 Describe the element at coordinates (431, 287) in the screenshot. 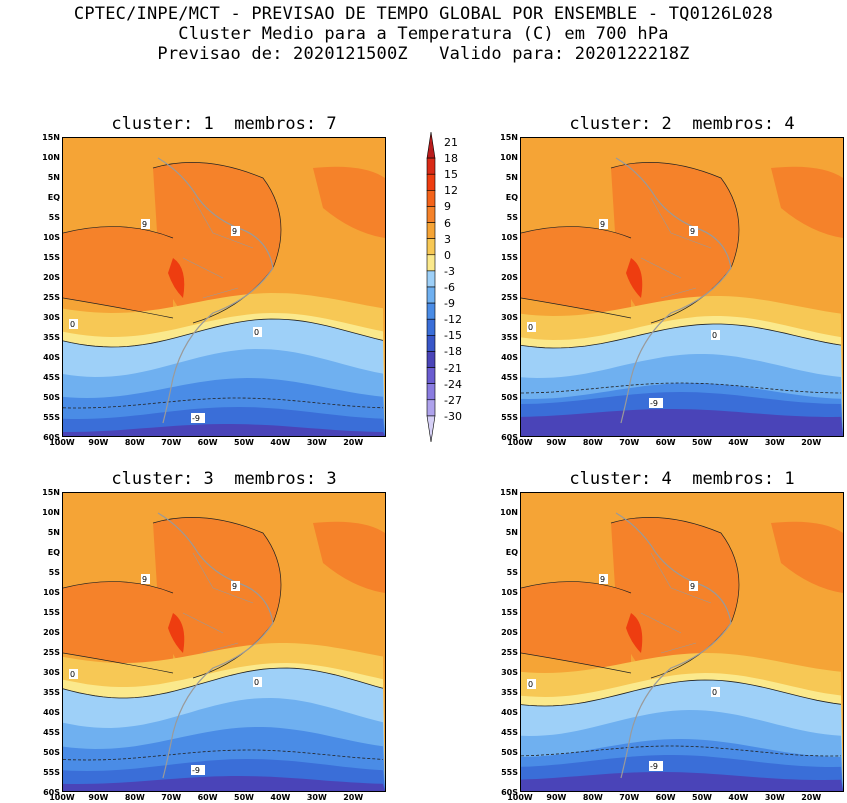

I see `temperature-colorbar` at that location.